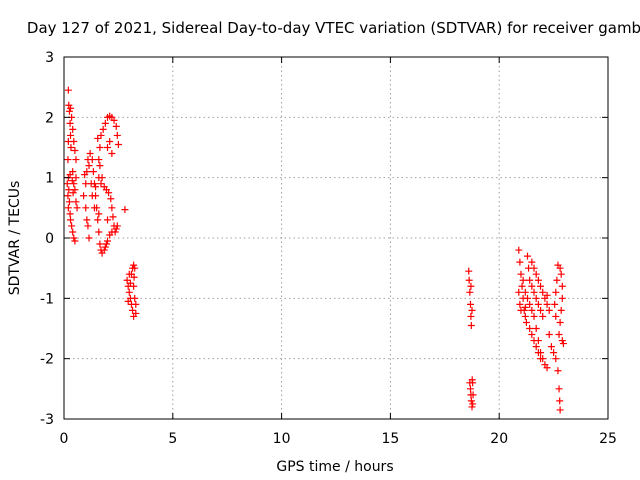 This screenshot has height=480, width=640. What do you see at coordinates (334, 467) in the screenshot?
I see `x-axis-label: GPS time / hours` at bounding box center [334, 467].